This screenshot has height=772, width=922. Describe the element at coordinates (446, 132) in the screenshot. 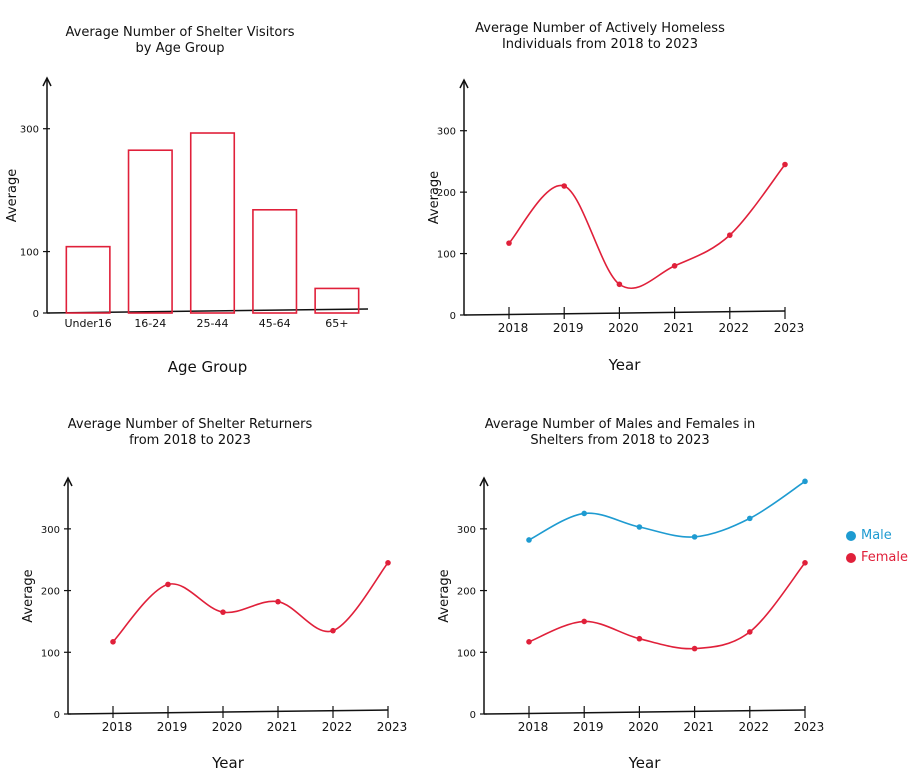

I see `chart-2-y-tick-label: 300` at that location.